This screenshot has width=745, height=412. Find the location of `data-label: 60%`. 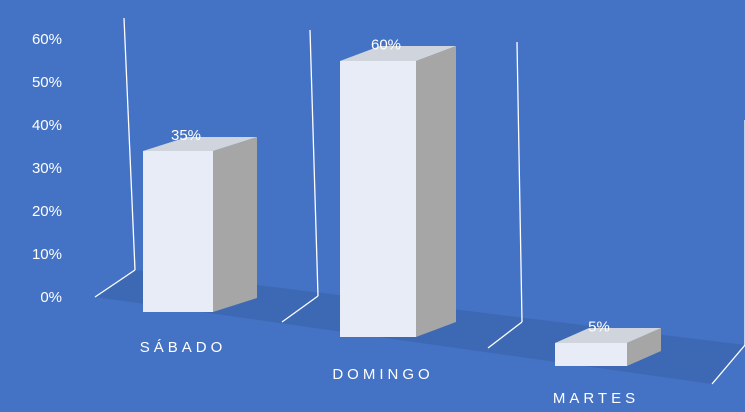

data-label: 60% is located at coordinates (386, 45).